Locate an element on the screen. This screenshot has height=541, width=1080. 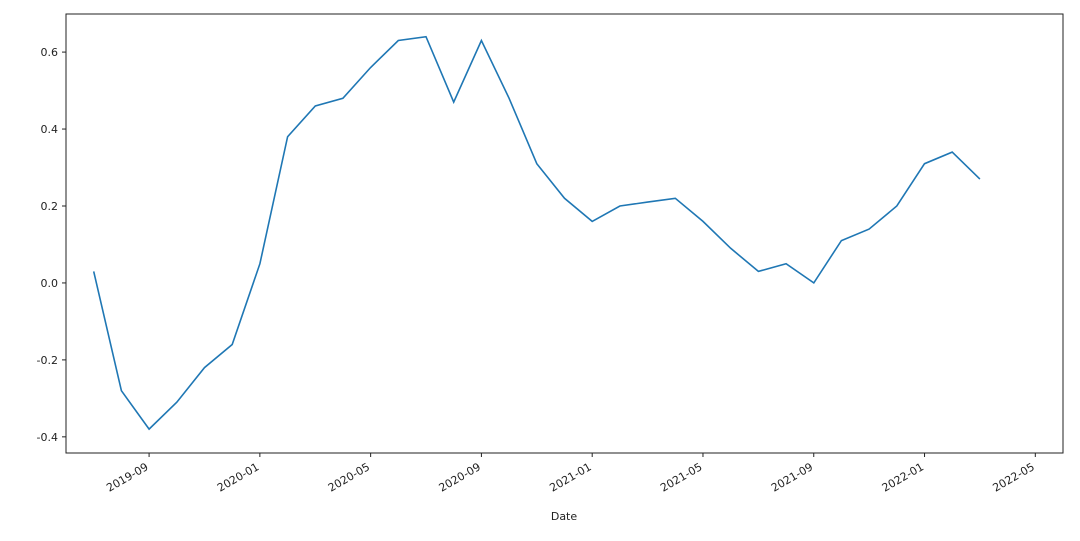
y-tick-label: -0.4 is located at coordinates (47, 437).